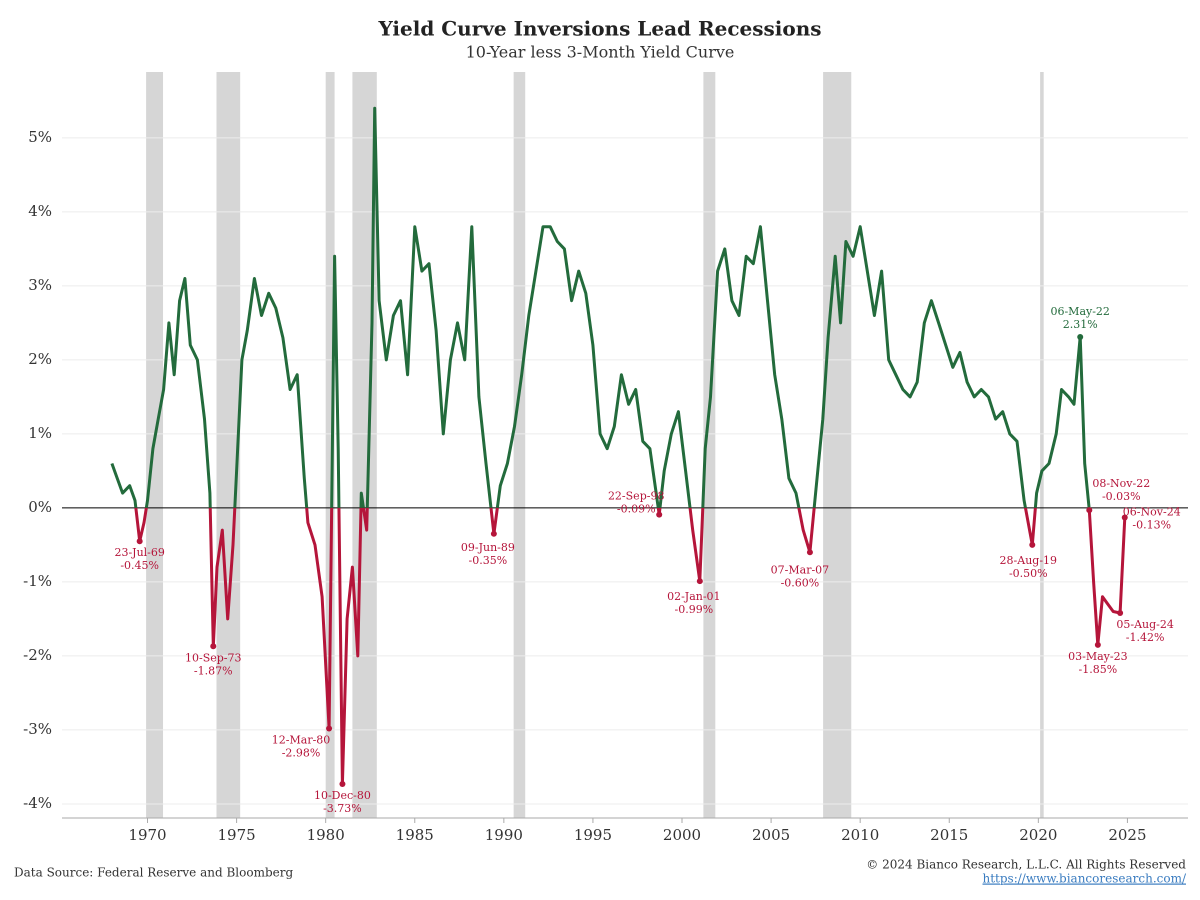 This screenshot has width=1200, height=900. What do you see at coordinates (1029, 560) in the screenshot?
I see `annotation-date: 28-Aug-19` at bounding box center [1029, 560].